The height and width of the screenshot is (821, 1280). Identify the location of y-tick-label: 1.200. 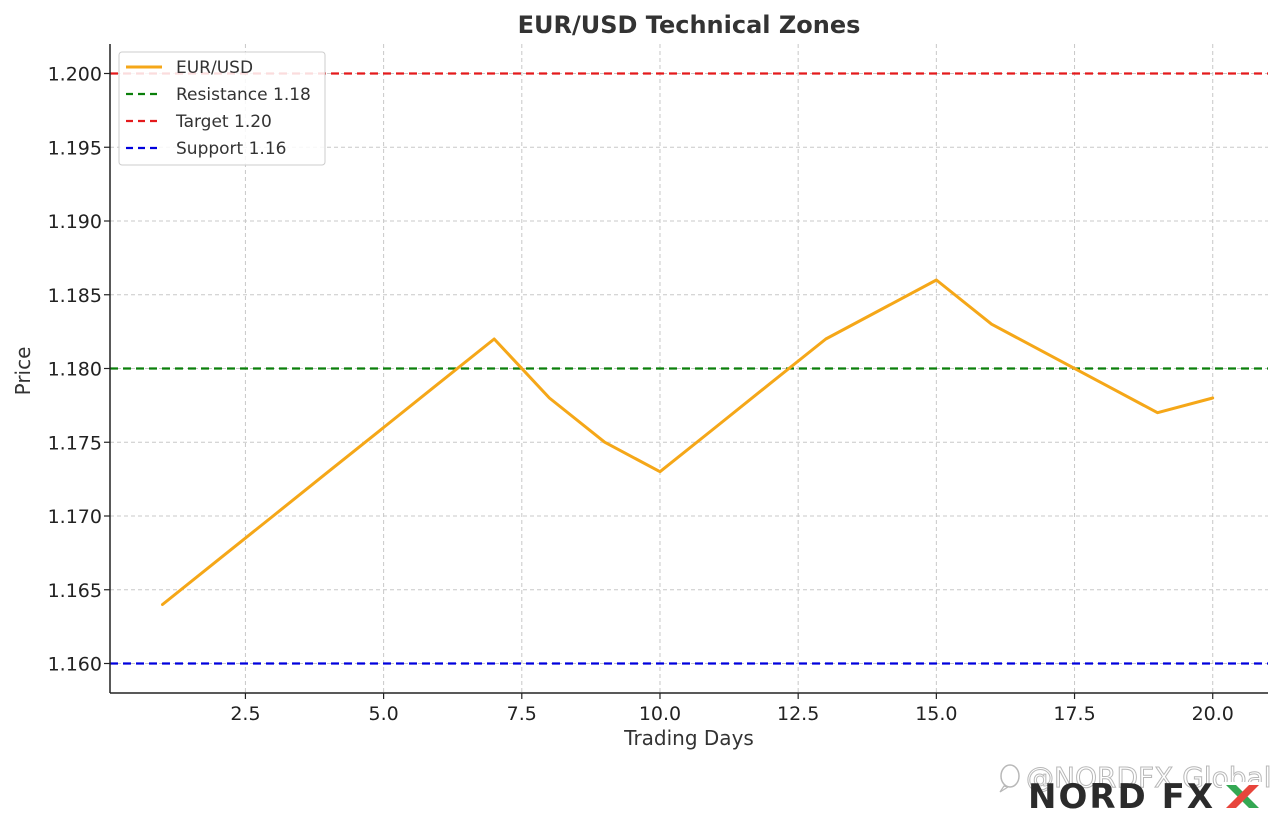
(75, 75).